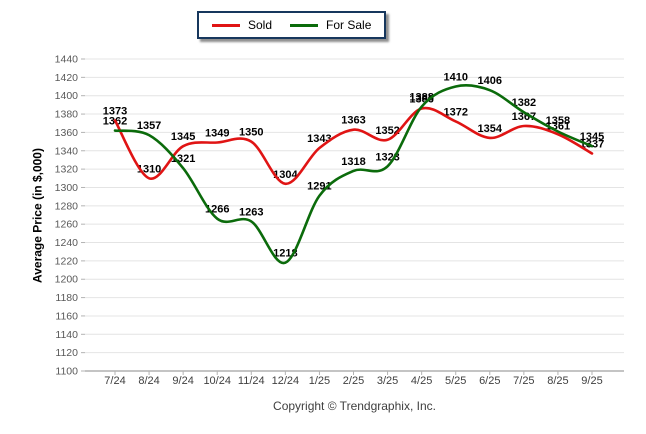 The height and width of the screenshot is (434, 646). What do you see at coordinates (251, 133) in the screenshot?
I see `data-label: 1350` at bounding box center [251, 133].